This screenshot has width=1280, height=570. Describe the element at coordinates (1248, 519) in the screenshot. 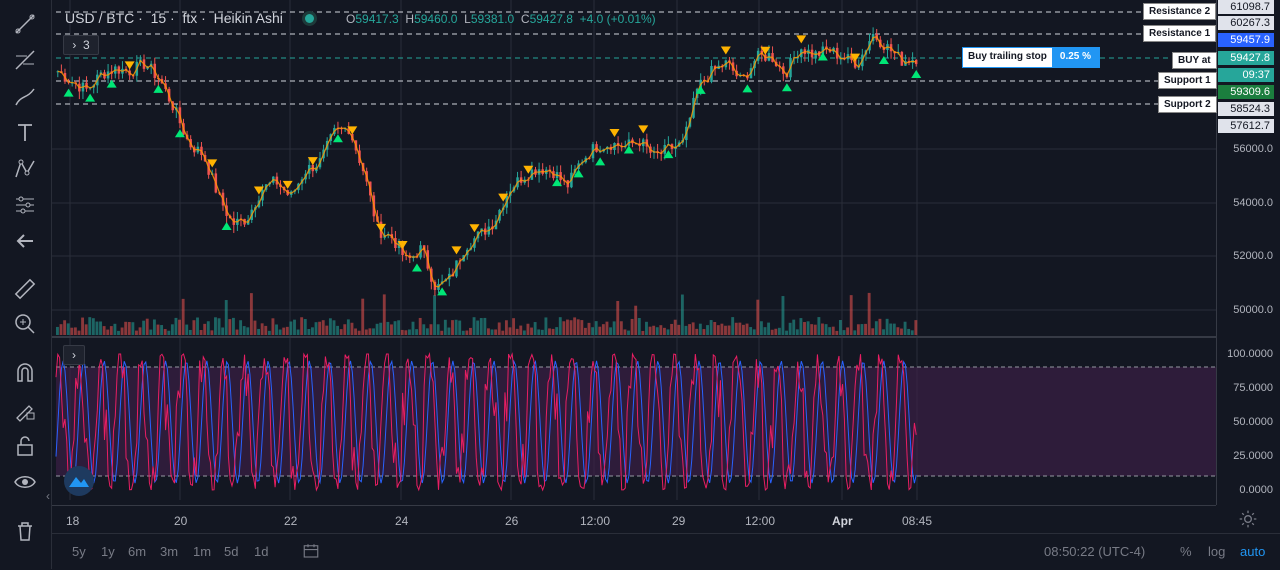

I see `settings-gear-icon` at that location.